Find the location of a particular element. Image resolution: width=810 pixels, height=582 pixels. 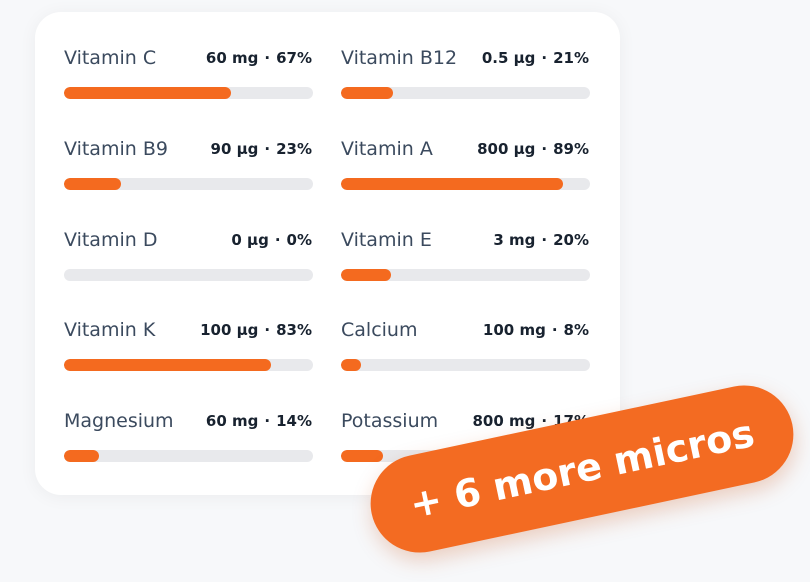

percent: 83% is located at coordinates (294, 330).